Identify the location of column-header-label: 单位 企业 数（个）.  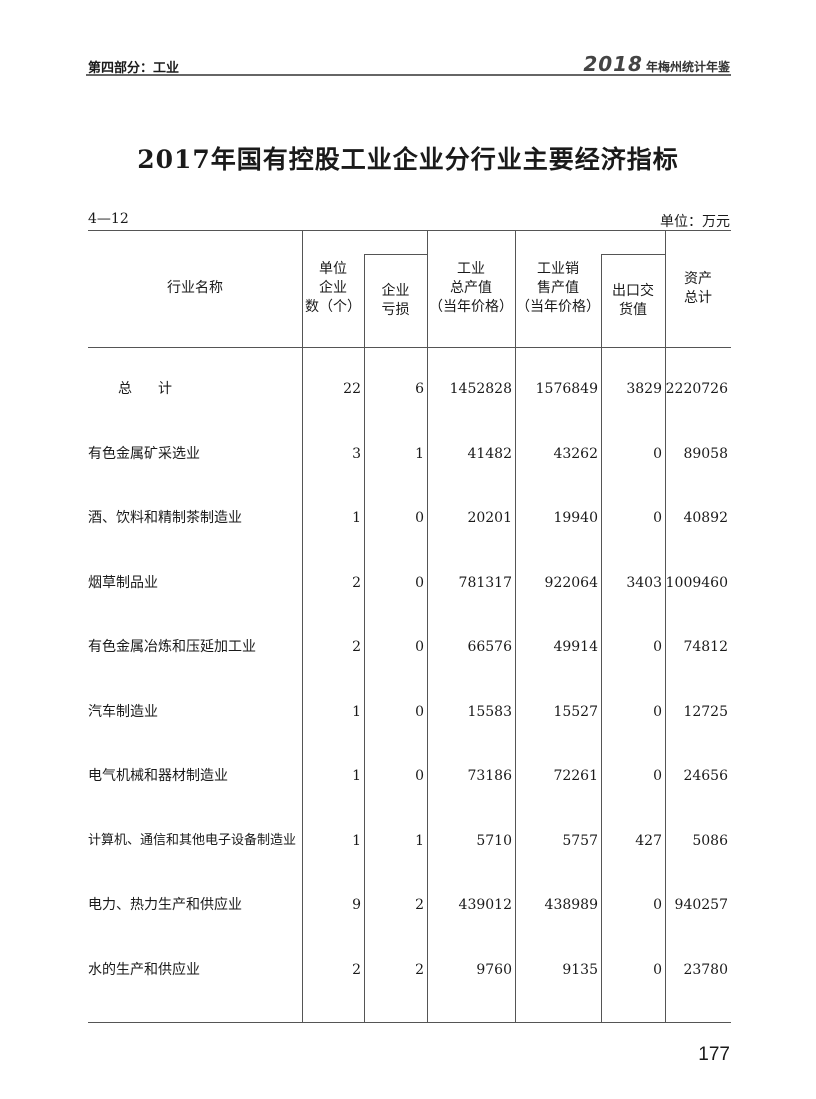
(333, 288).